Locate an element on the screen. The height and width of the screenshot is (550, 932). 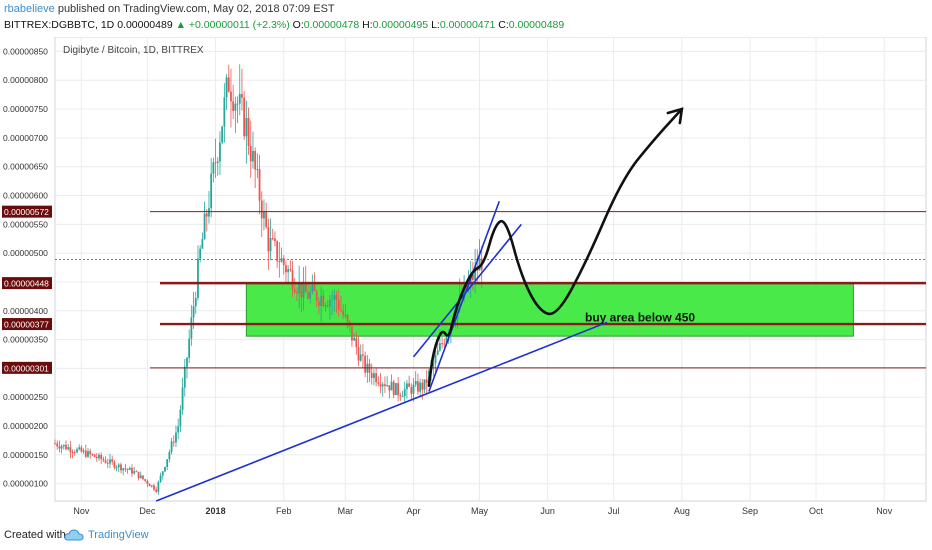
x-tick-label: 2018 is located at coordinates (216, 511).